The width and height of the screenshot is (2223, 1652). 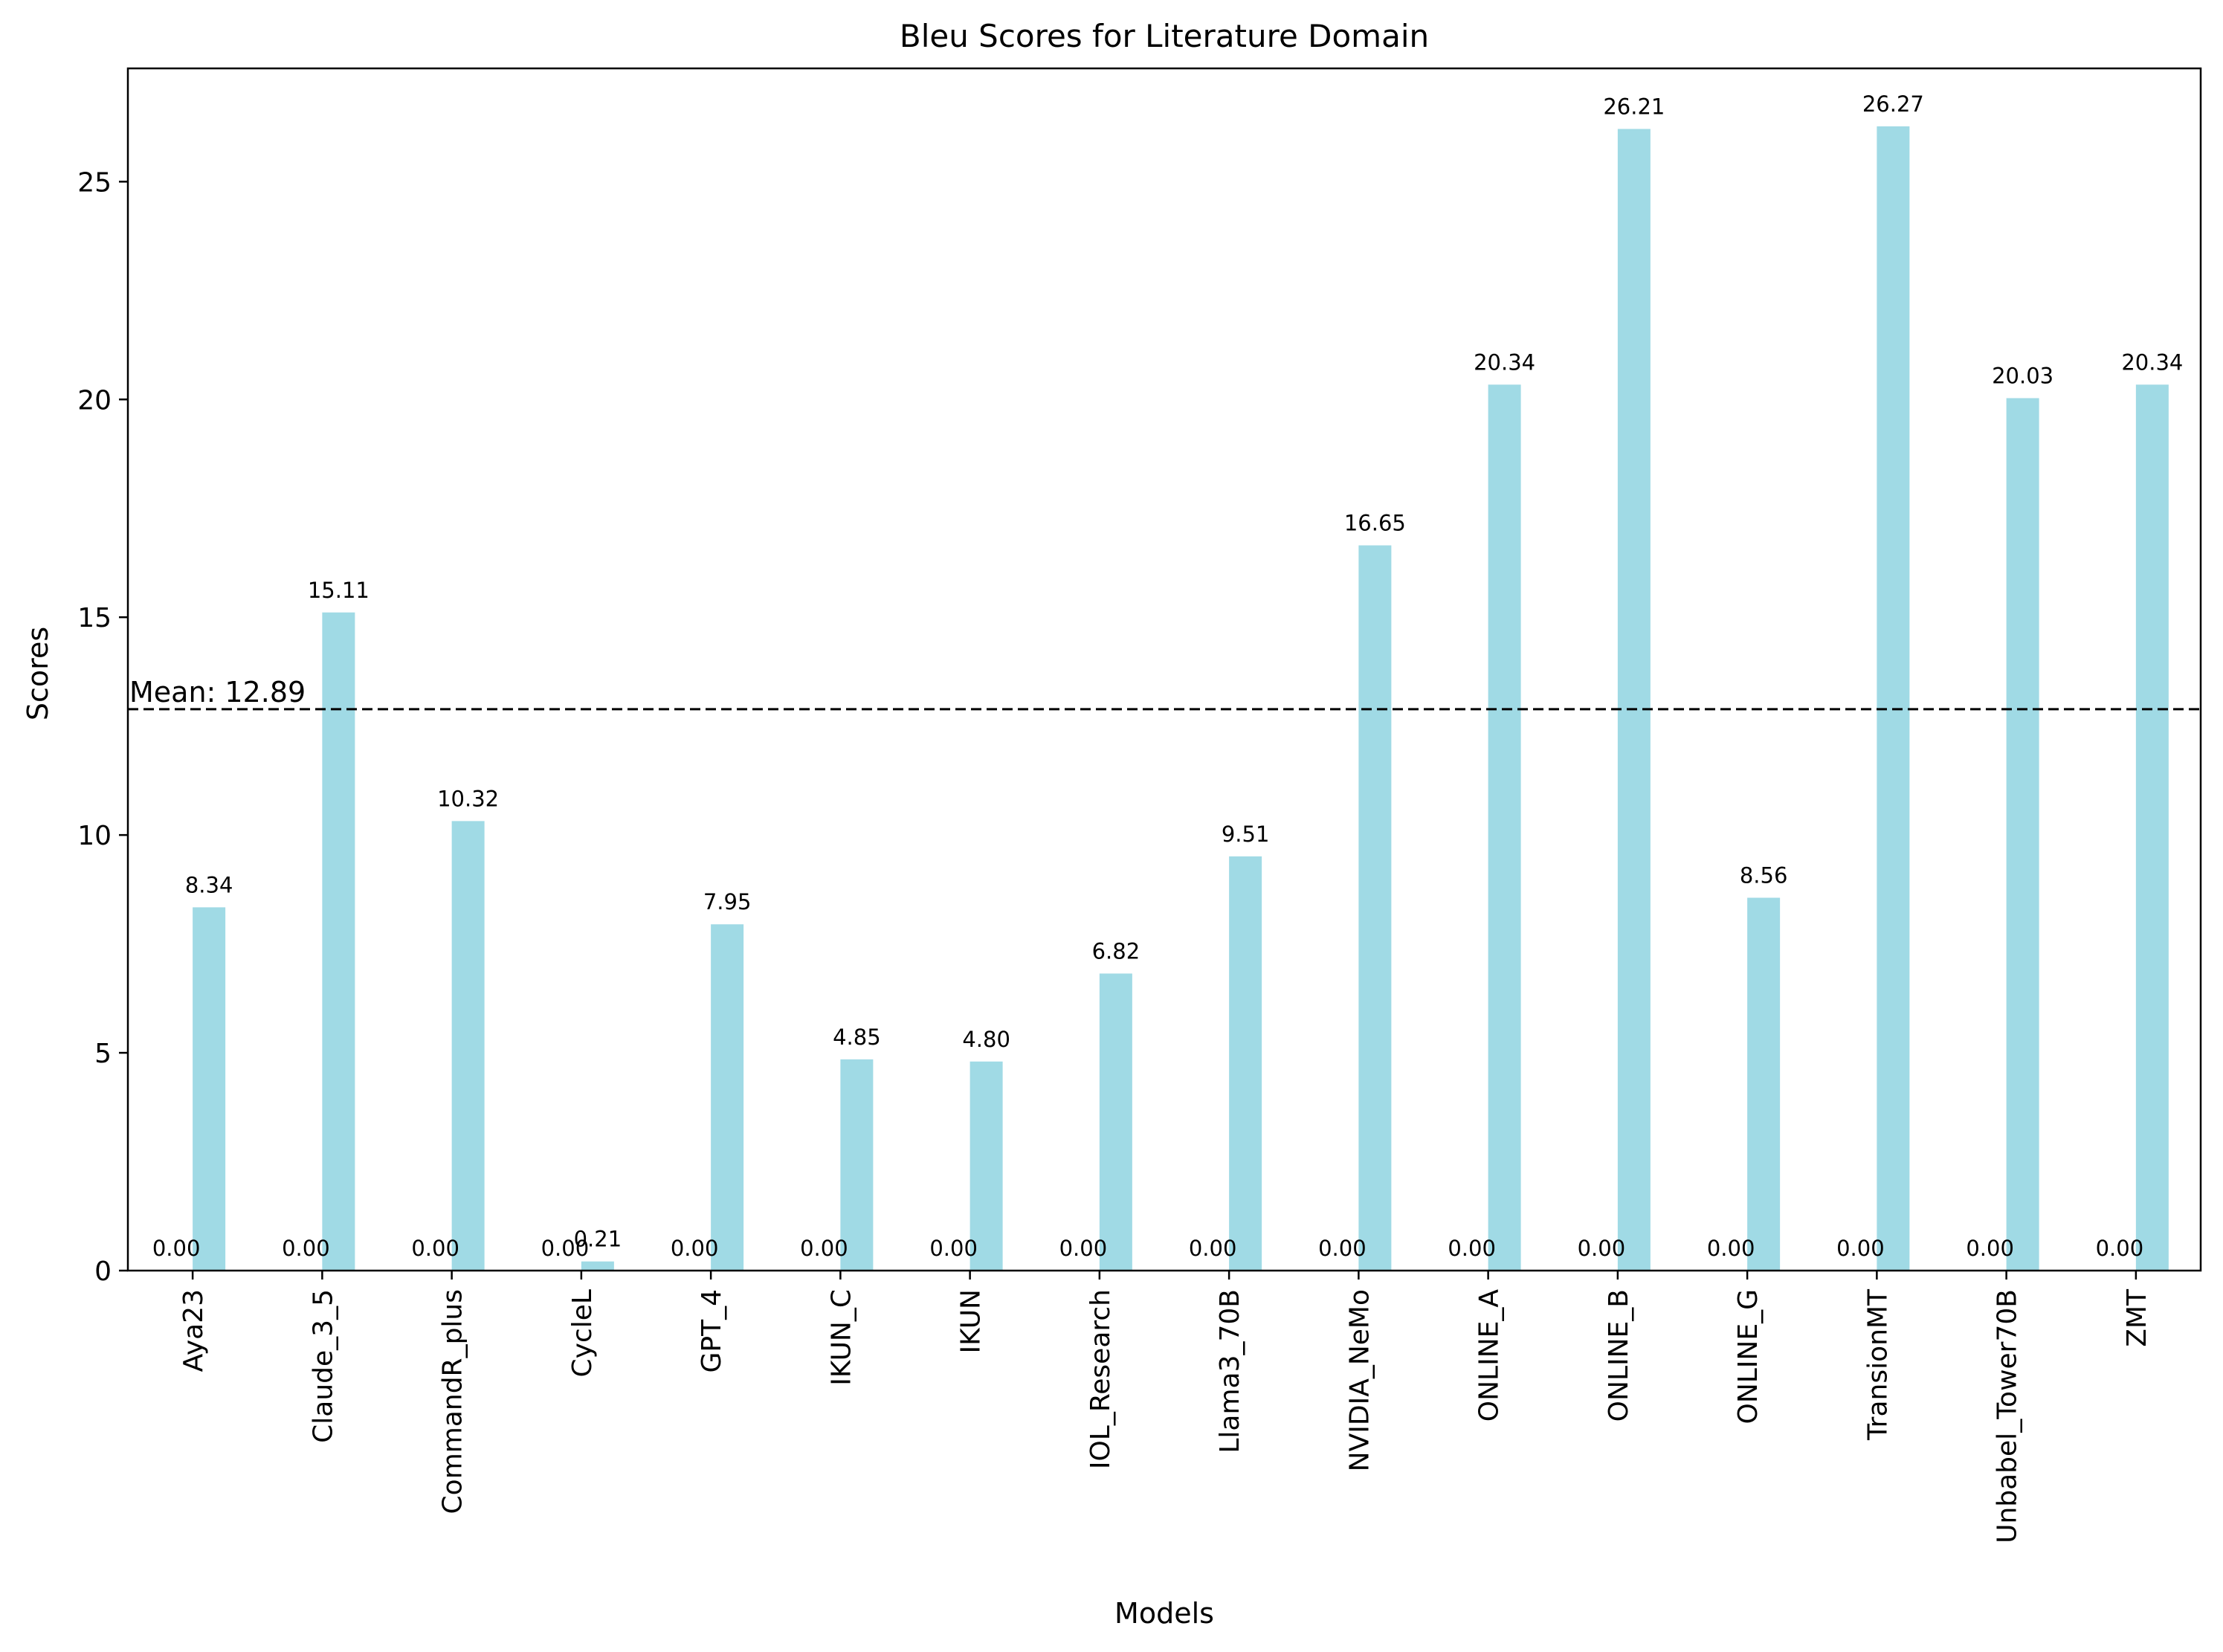 What do you see at coordinates (2008, 1416) in the screenshot?
I see `x-tick-label: Unbabel_Tower70B` at bounding box center [2008, 1416].